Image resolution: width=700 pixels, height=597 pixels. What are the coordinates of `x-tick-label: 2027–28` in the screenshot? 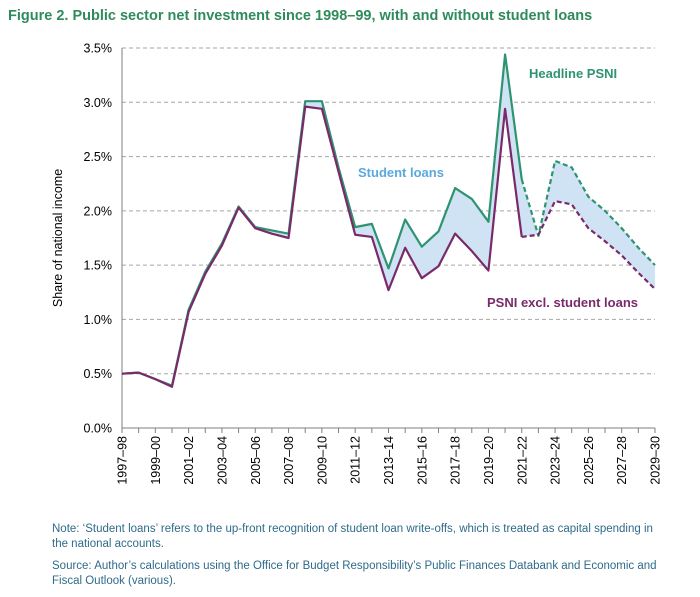 It's located at (622, 460).